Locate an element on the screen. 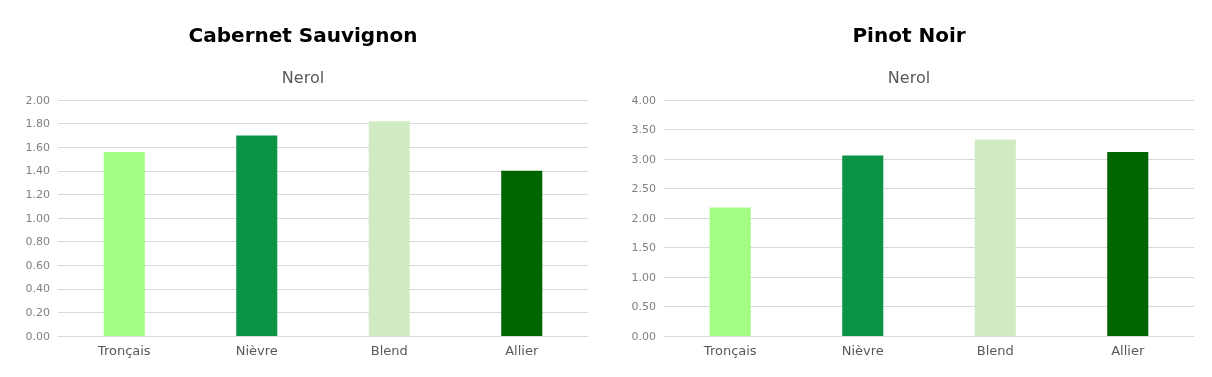 The height and width of the screenshot is (377, 1212). y-tick-label: 1.40 is located at coordinates (37, 171).